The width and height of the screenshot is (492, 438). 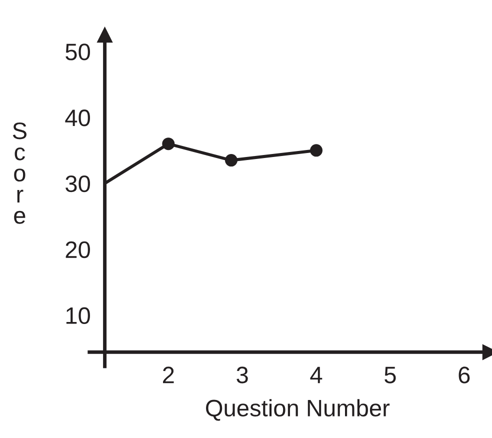 I want to click on x-tick-label: 6, so click(x=464, y=375).